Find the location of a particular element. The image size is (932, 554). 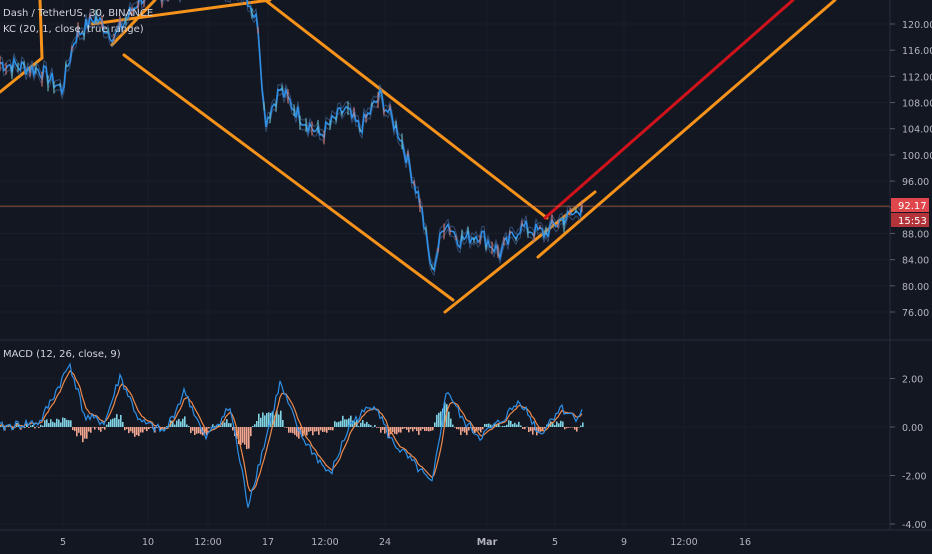

time-axis-label: 12:00 is located at coordinates (683, 542).